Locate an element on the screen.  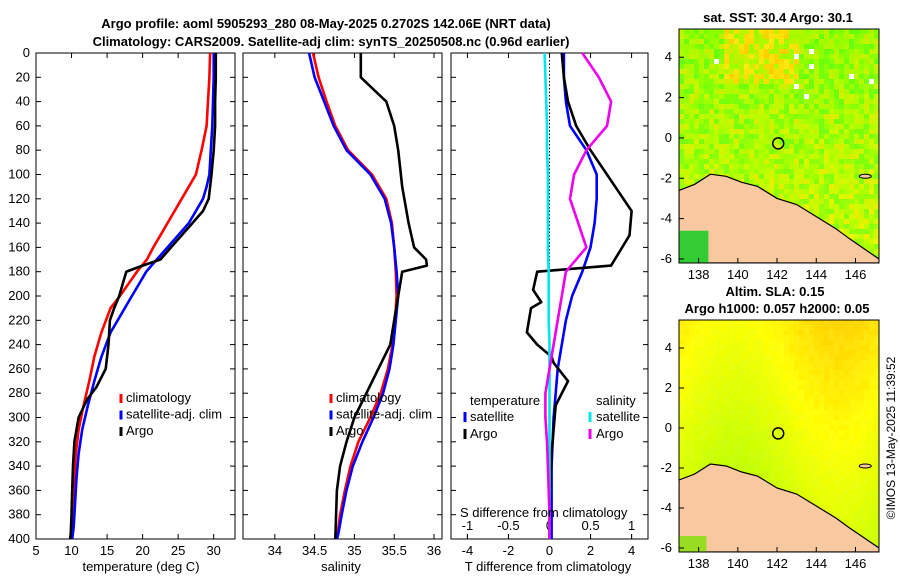
legend-label-t-argo: Argo is located at coordinates (483, 433).